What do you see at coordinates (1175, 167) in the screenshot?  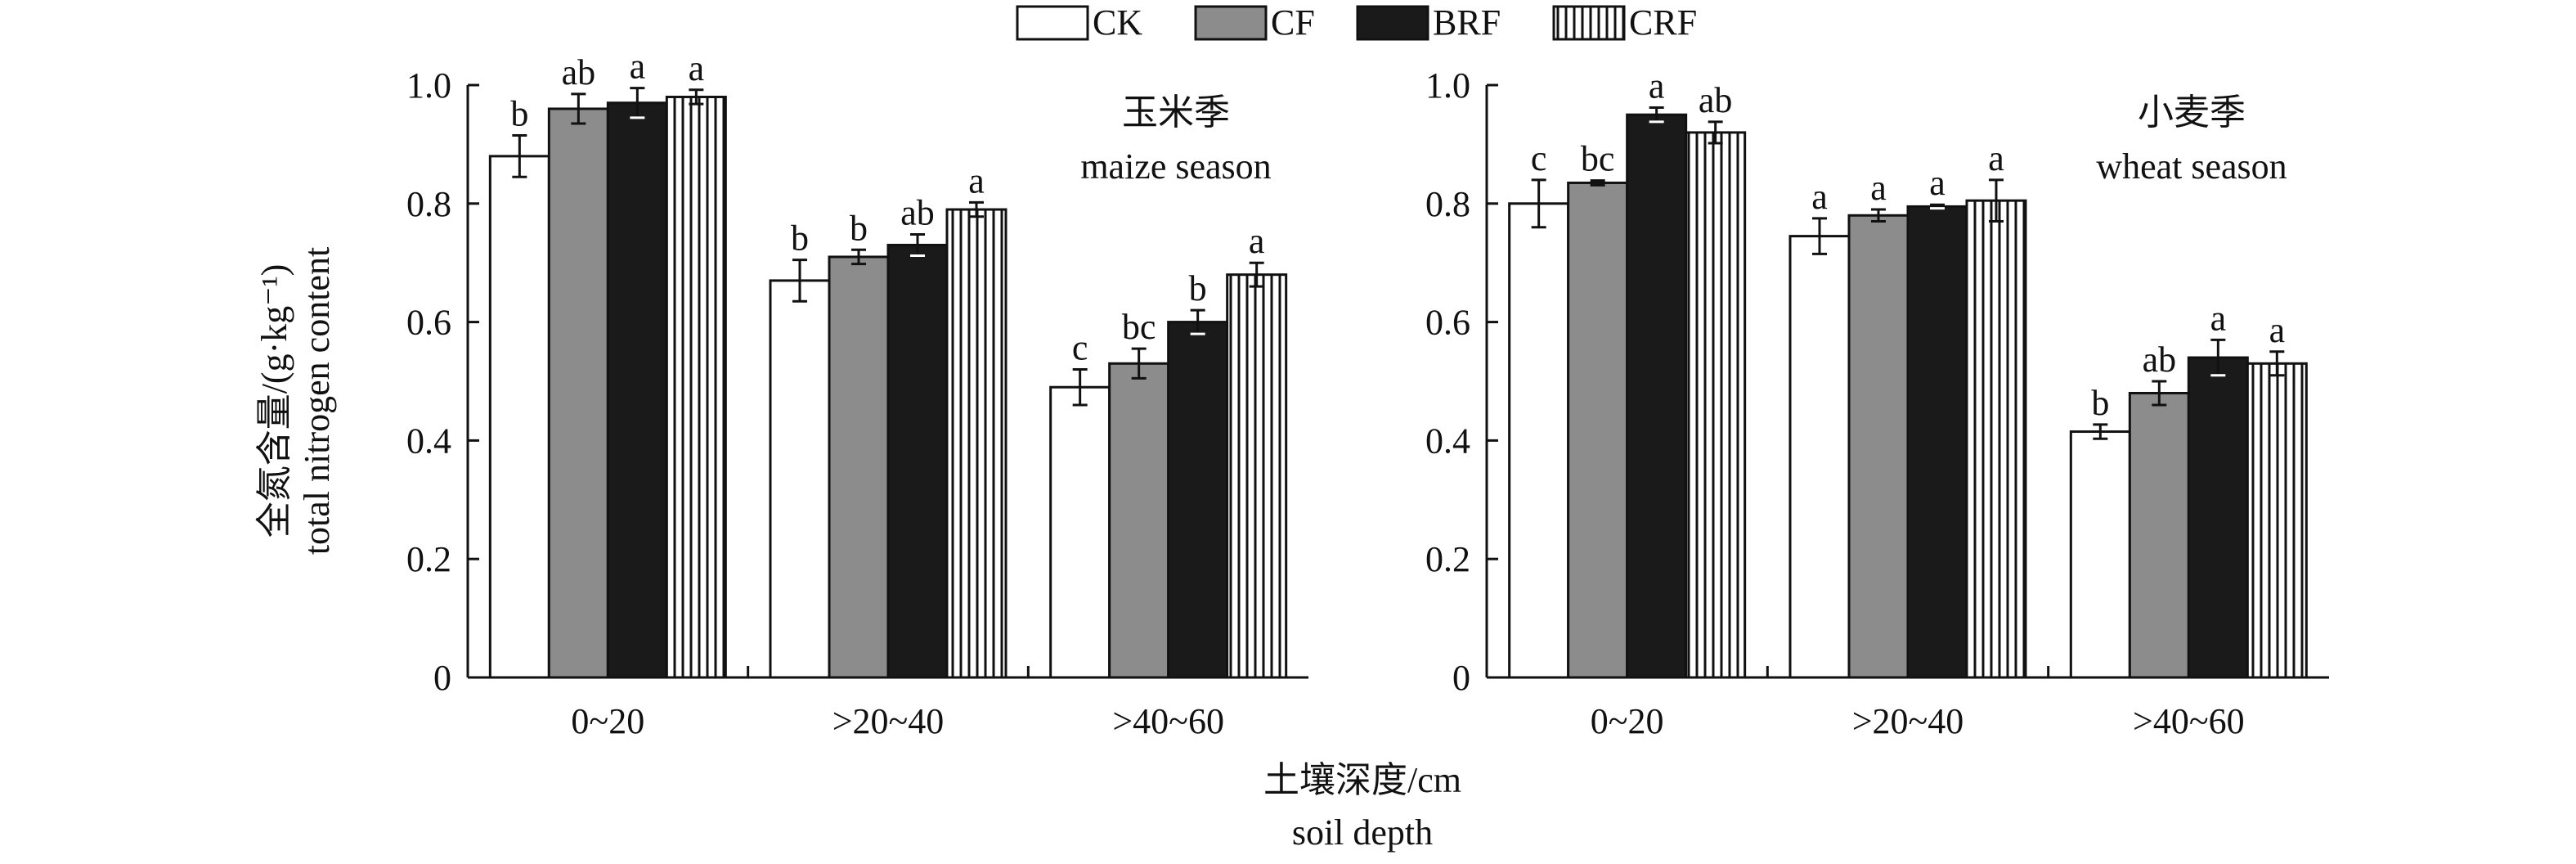 I see `panel-title-en: maize season` at bounding box center [1175, 167].